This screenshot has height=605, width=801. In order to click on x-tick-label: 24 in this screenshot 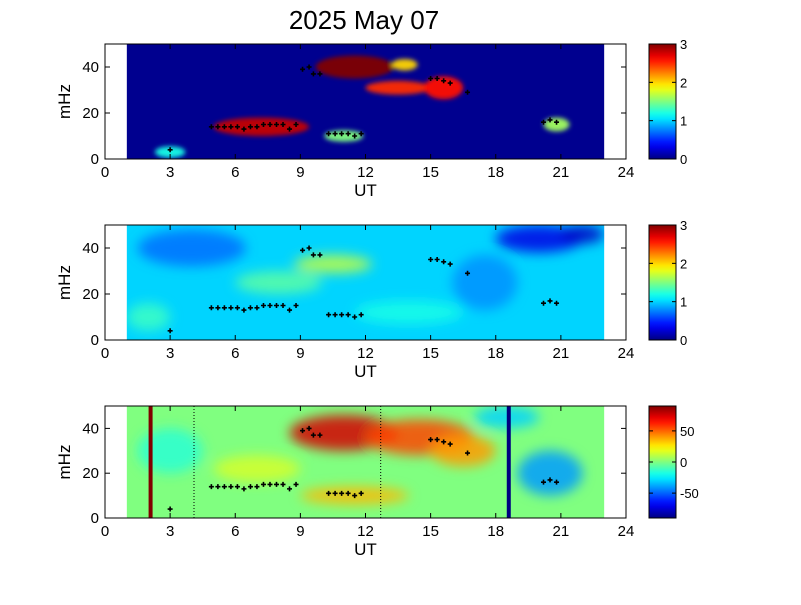, I will do `click(626, 172)`.